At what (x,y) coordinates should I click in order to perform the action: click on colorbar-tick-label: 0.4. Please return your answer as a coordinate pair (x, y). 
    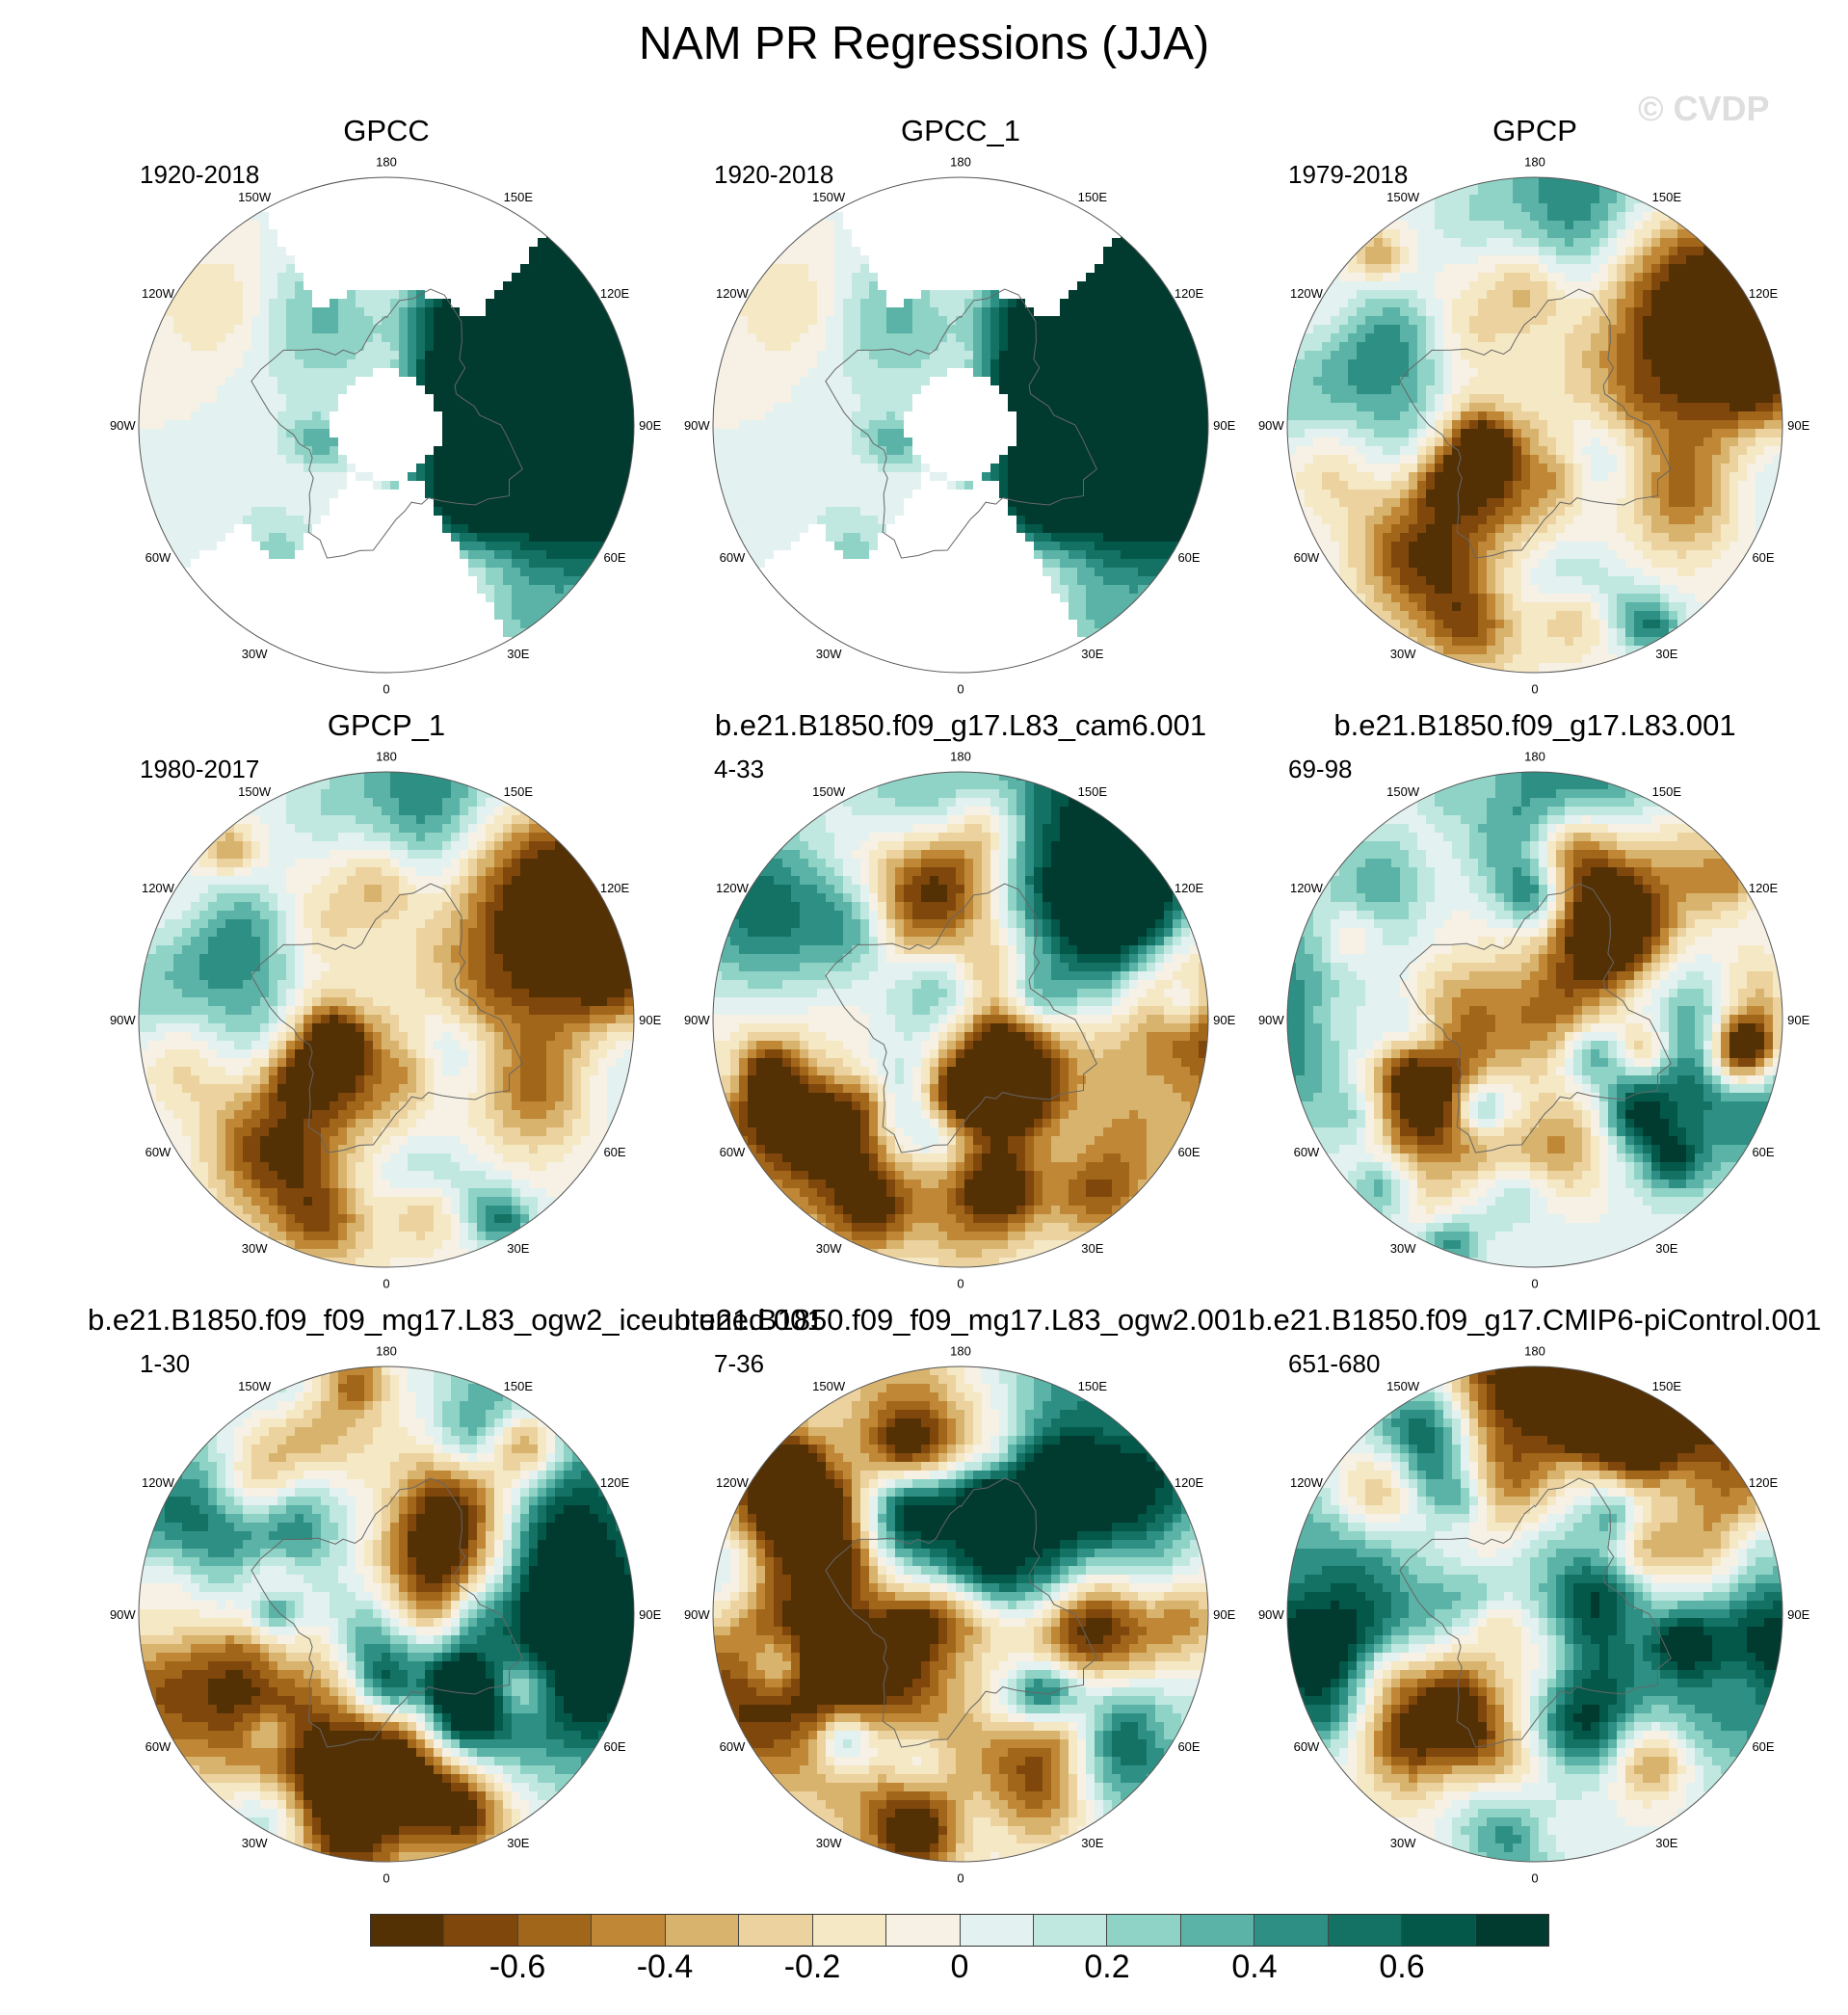
    Looking at the image, I should click on (1254, 1967).